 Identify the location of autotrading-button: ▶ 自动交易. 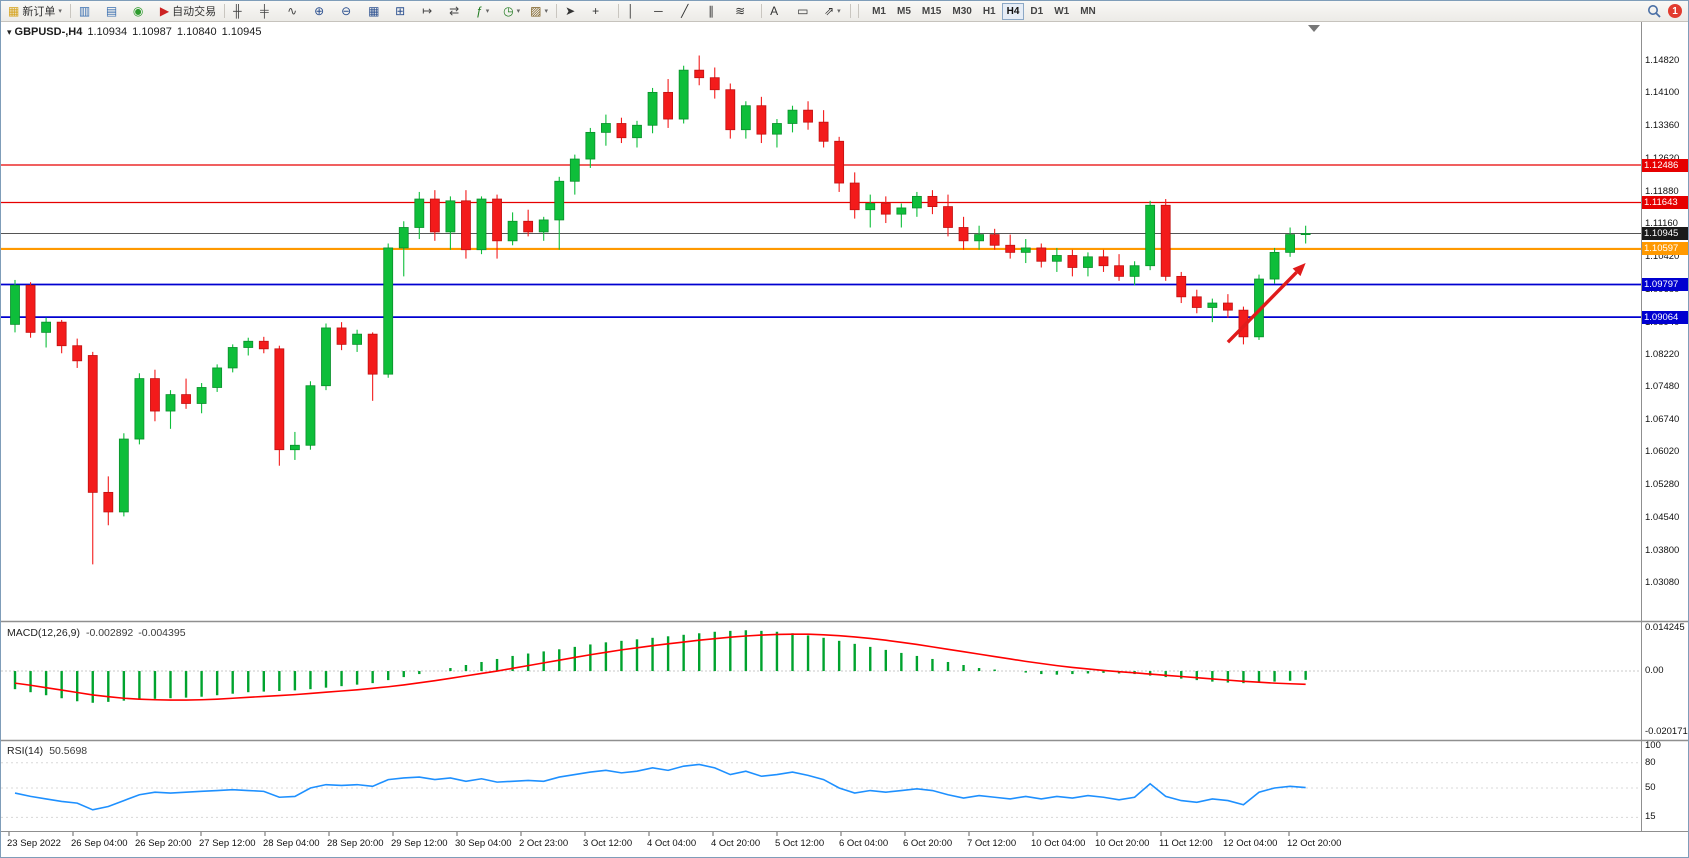
(188, 11).